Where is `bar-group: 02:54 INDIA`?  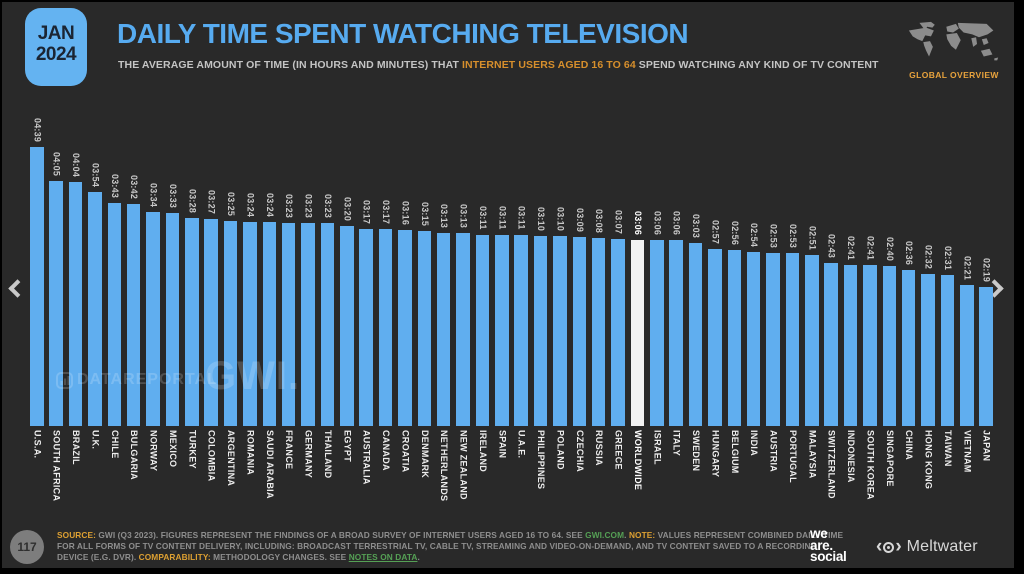
bar-group: 02:54 INDIA is located at coordinates (753, 301).